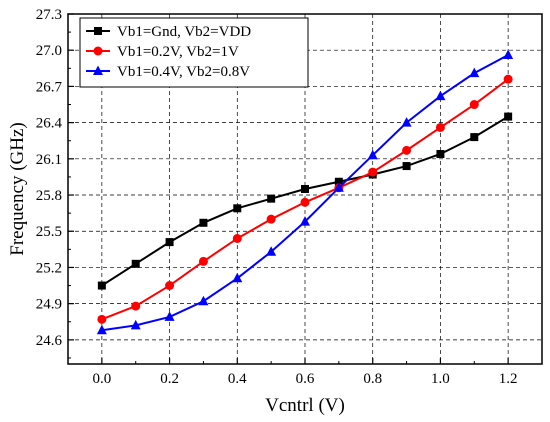 The image size is (550, 422). Describe the element at coordinates (184, 32) in the screenshot. I see `legend-label: Vb1=Gnd, Vb2=VDD` at that location.